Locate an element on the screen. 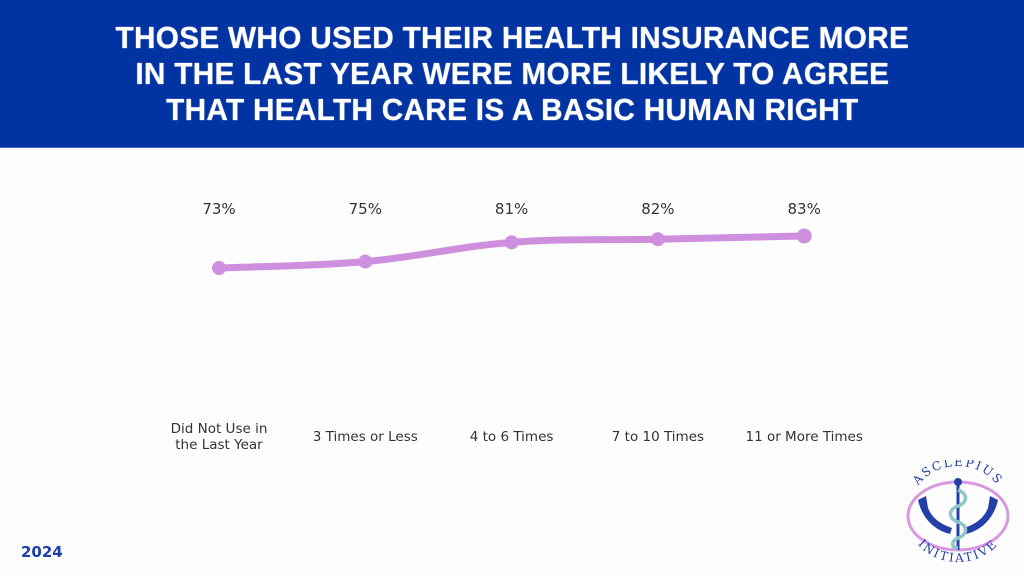 The width and height of the screenshot is (1024, 576). asclepius-initiative-logo: ASCLEPIUS INITIATIVE is located at coordinates (958, 512).